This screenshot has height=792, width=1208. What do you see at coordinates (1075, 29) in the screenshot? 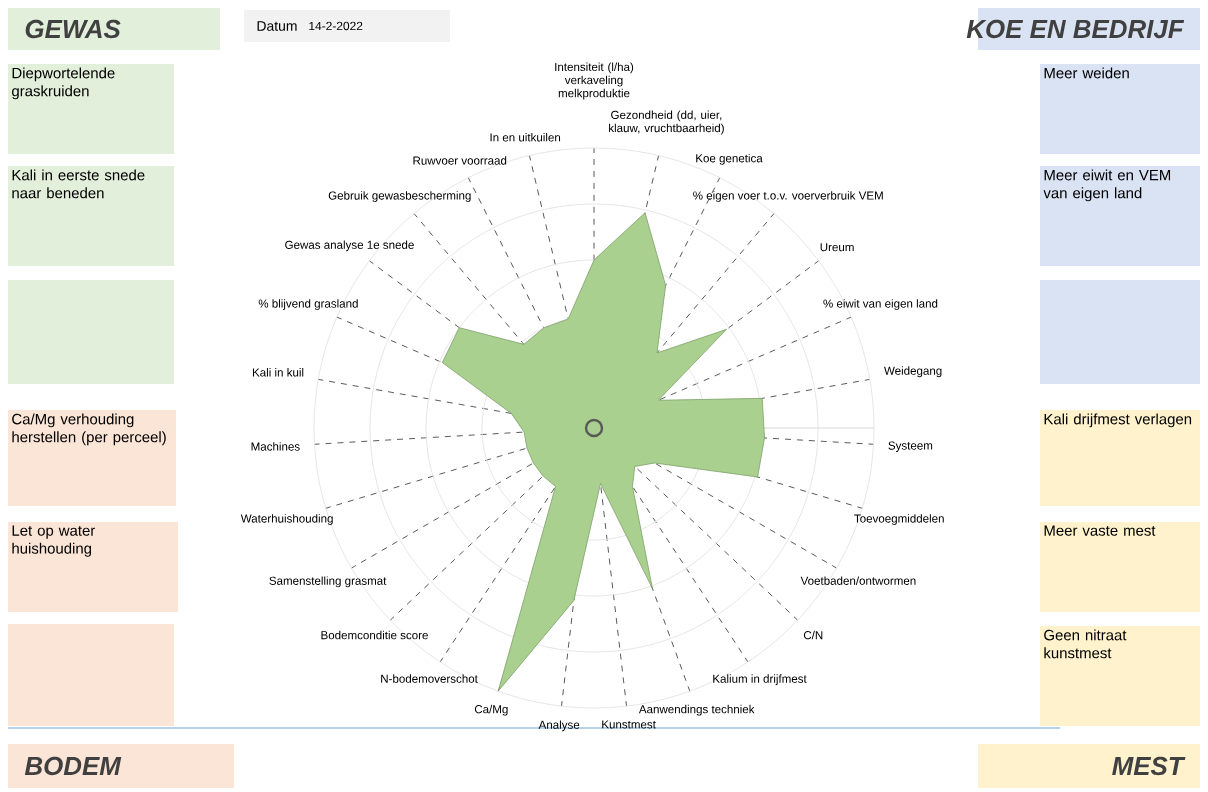
I see `text: KOE EN BEDRIJF` at bounding box center [1075, 29].